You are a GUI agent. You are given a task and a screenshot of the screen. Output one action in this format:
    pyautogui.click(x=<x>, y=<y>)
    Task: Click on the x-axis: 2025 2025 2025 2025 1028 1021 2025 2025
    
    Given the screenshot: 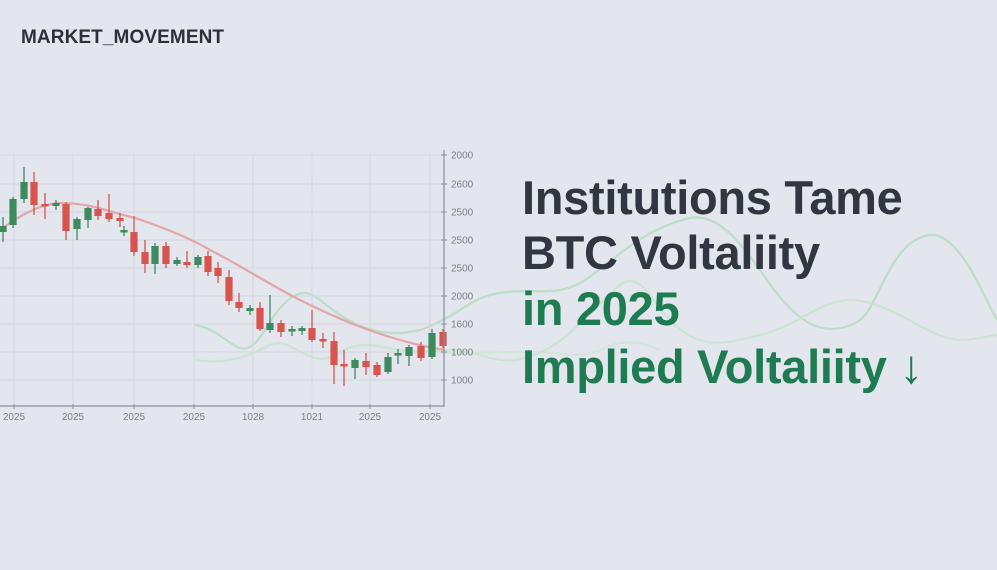 What is the action you would take?
    pyautogui.click(x=222, y=413)
    